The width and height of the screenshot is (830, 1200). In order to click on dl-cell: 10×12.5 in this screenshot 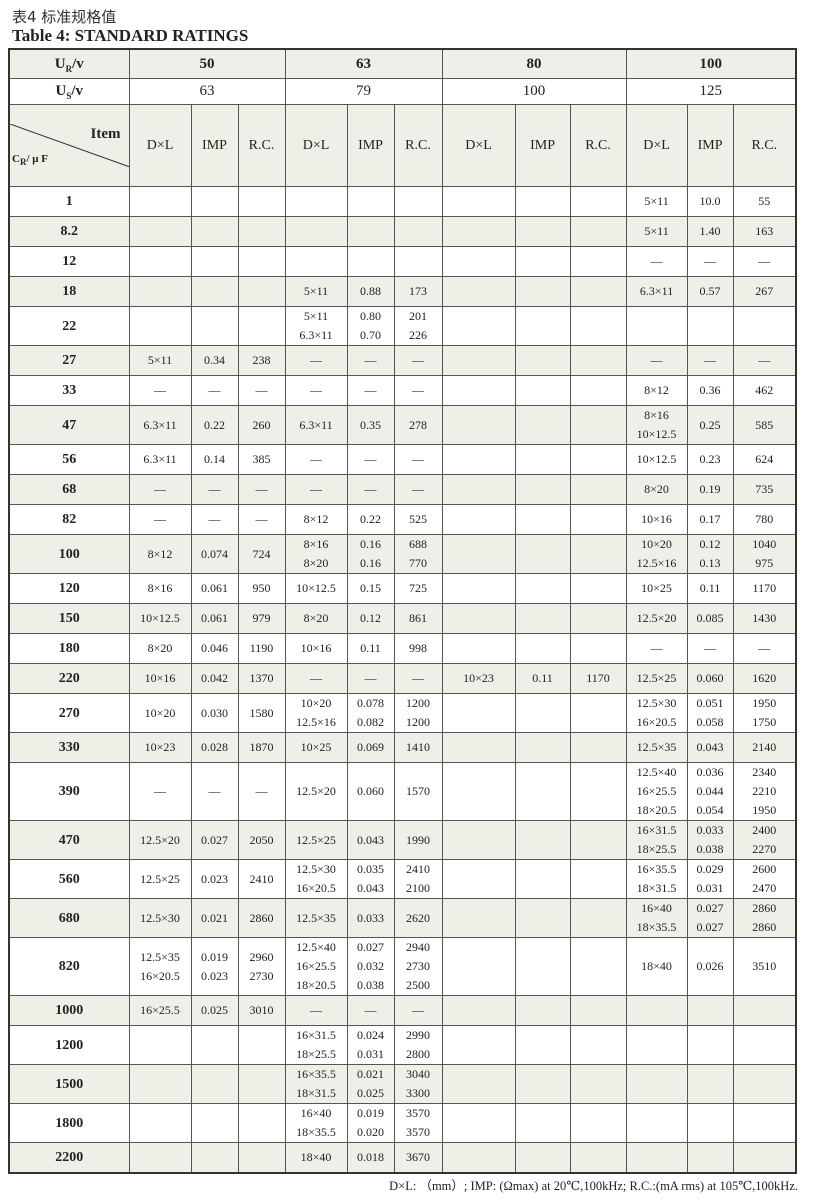, I will do `click(316, 588)`.